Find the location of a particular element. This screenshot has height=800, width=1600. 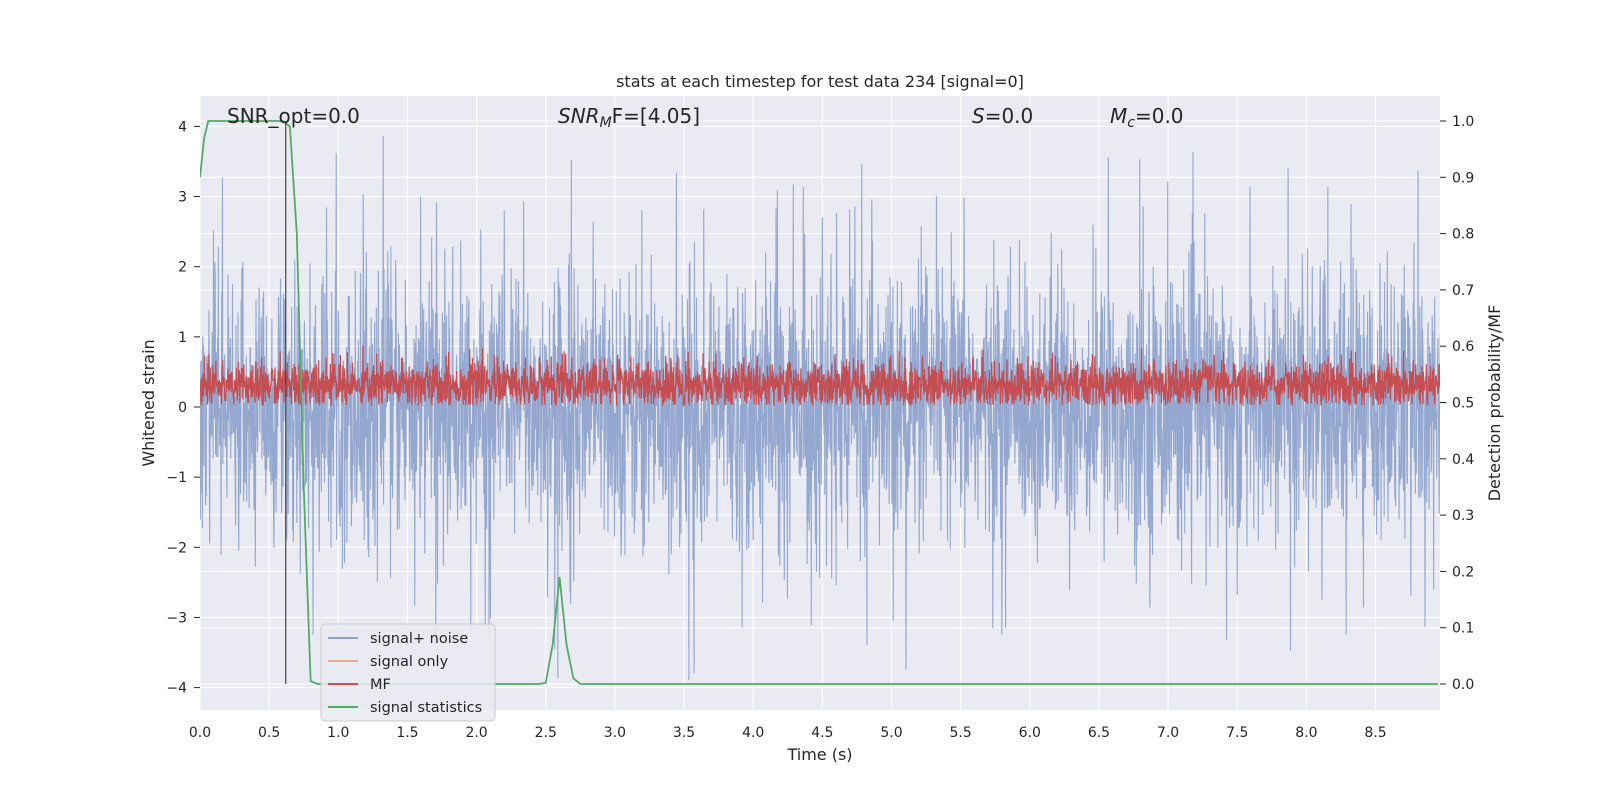

y-right-tick-label: 0.6 is located at coordinates (1463, 347).